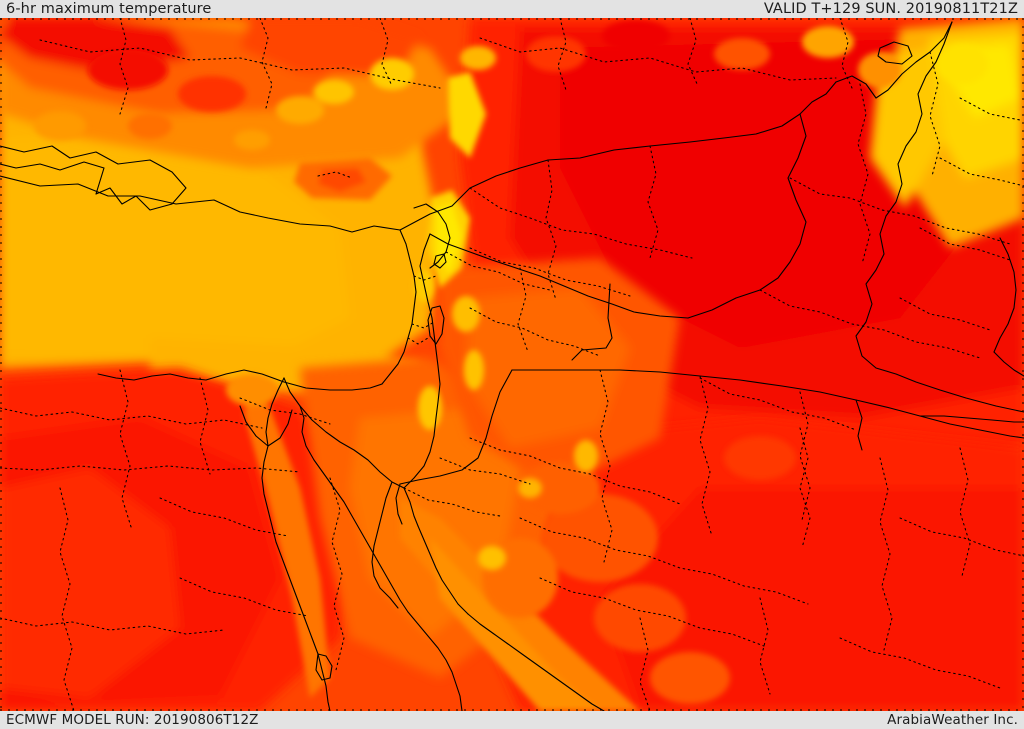 The width and height of the screenshot is (1024, 729). I want to click on page-title: 6-hr maximum temperature, so click(109, 9).